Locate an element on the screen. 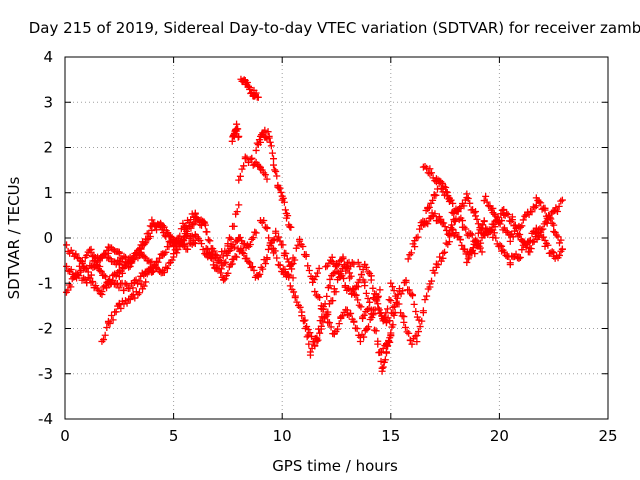 The width and height of the screenshot is (640, 480). x-tick-label: 15 is located at coordinates (390, 436).